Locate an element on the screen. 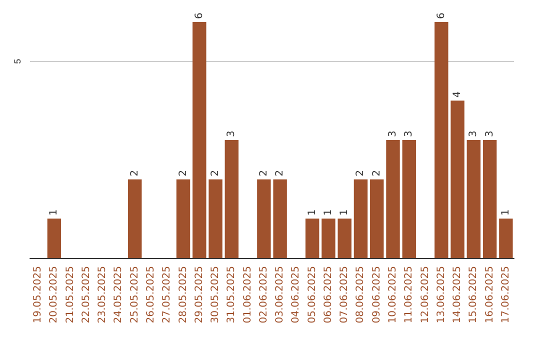 This screenshot has width=540, height=340. x-tick-label: 08.06.2025 is located at coordinates (360, 295).